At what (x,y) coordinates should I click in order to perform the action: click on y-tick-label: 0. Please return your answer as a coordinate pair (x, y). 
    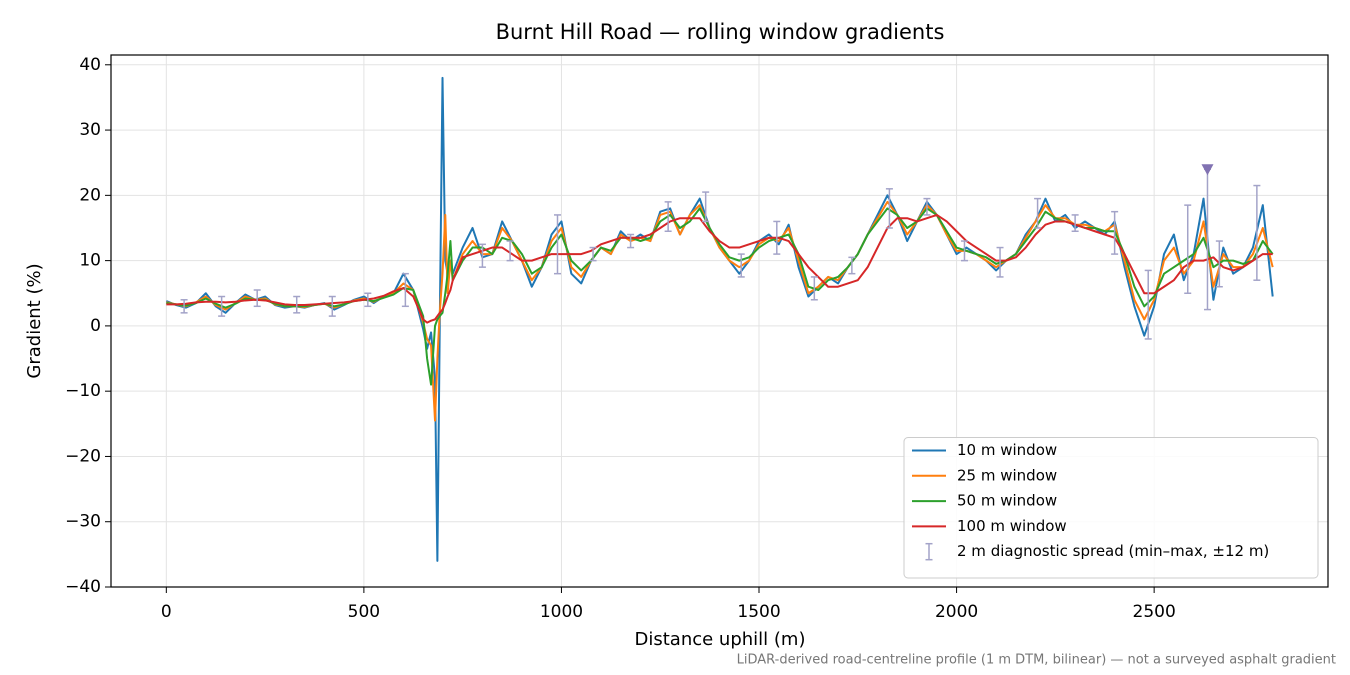
    Looking at the image, I should click on (95, 326).